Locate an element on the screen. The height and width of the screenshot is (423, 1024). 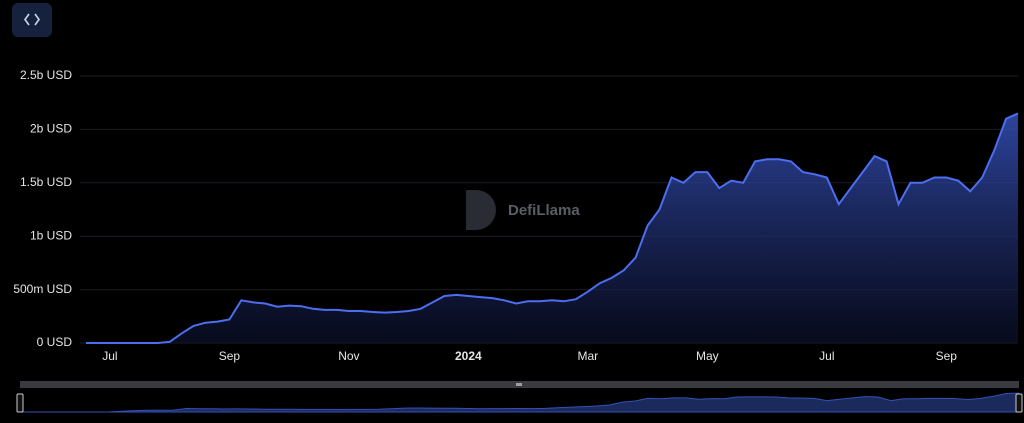
x-tick-label: 2024 is located at coordinates (468, 356).